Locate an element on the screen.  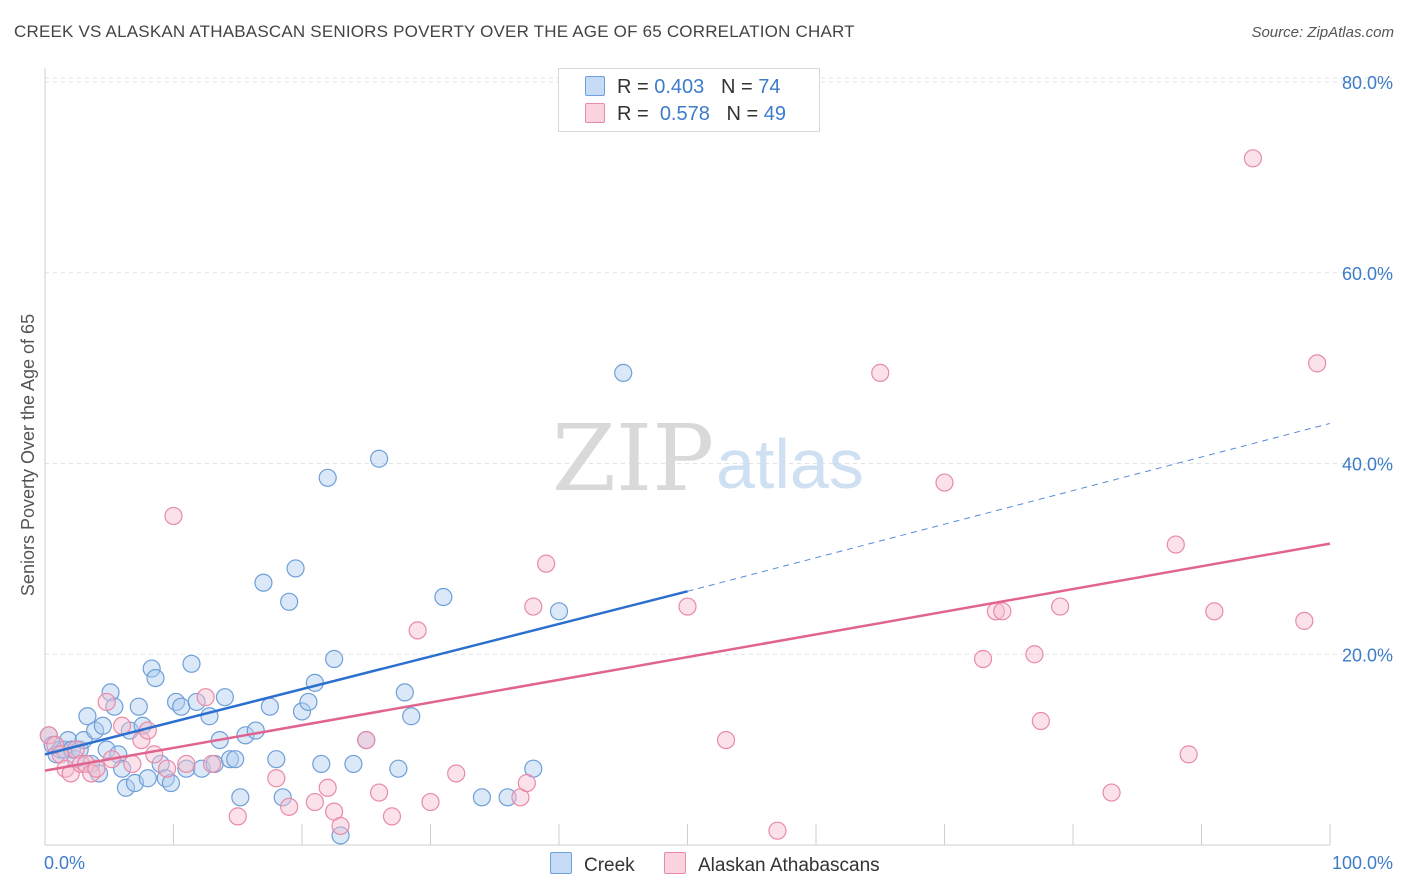
creek-trend-extension is located at coordinates (1009, 507).